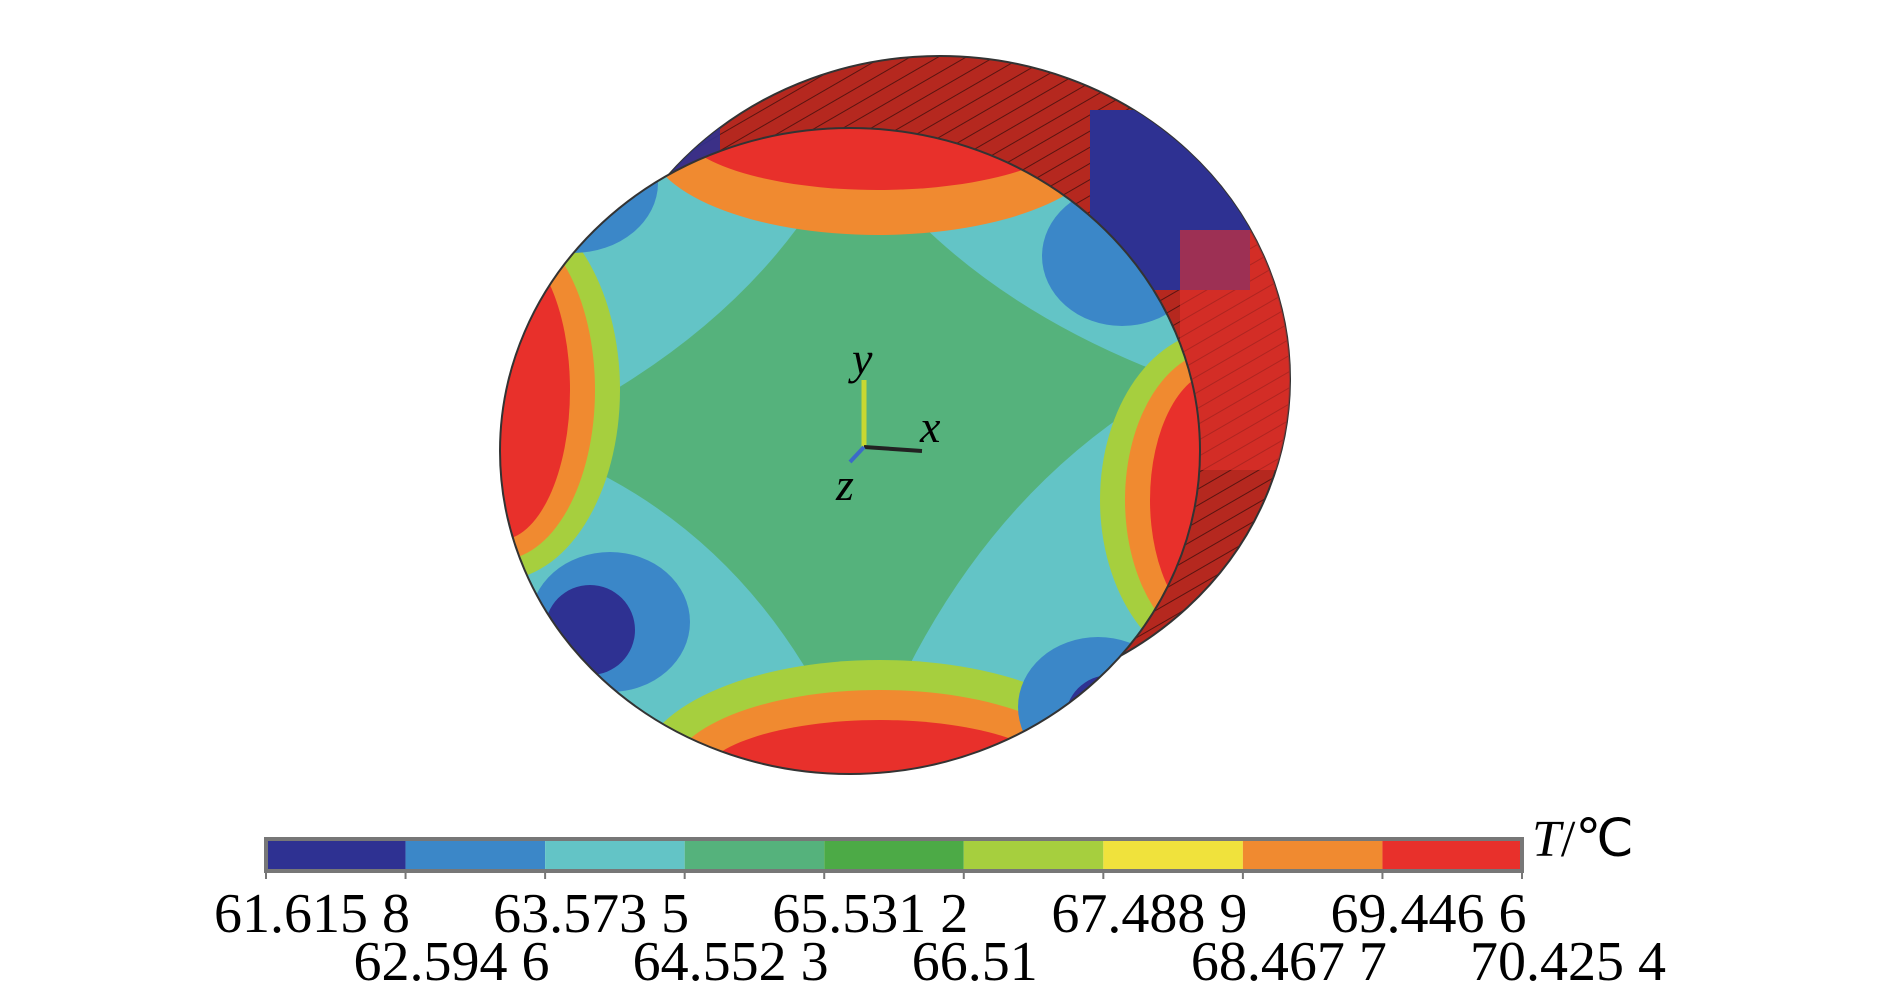  What do you see at coordinates (731, 959) in the screenshot?
I see `colorbar-tick-label: 64.552 3` at bounding box center [731, 959].